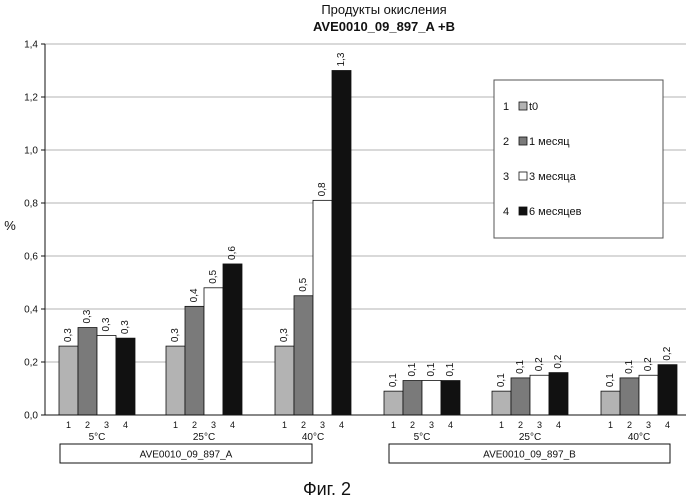 This screenshot has width=697, height=500. What do you see at coordinates (322, 189) in the screenshot?
I see `data-label: 0,8` at bounding box center [322, 189].